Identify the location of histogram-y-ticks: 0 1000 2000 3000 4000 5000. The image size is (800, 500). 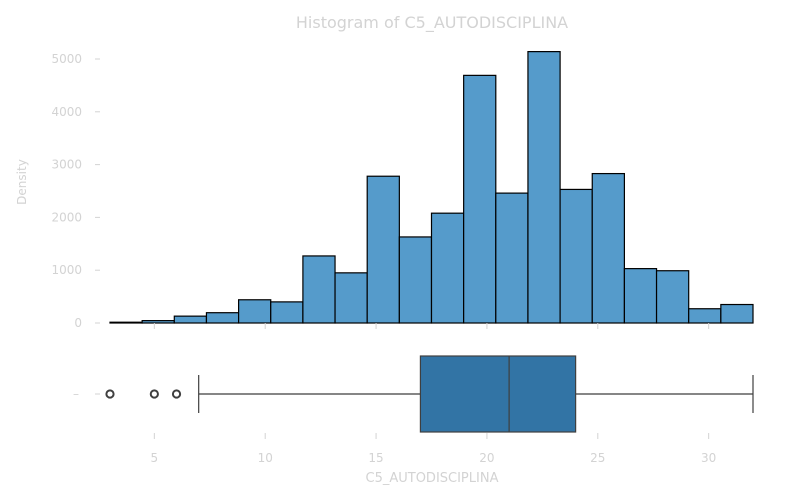
(75, 191).